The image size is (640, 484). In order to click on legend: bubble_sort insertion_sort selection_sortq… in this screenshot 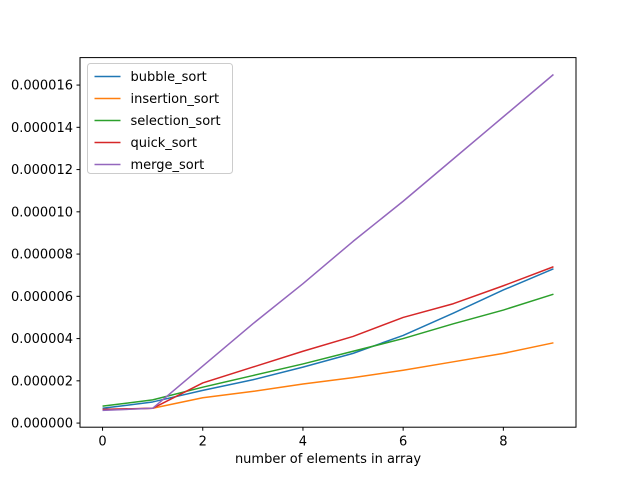, I will do `click(160, 118)`.